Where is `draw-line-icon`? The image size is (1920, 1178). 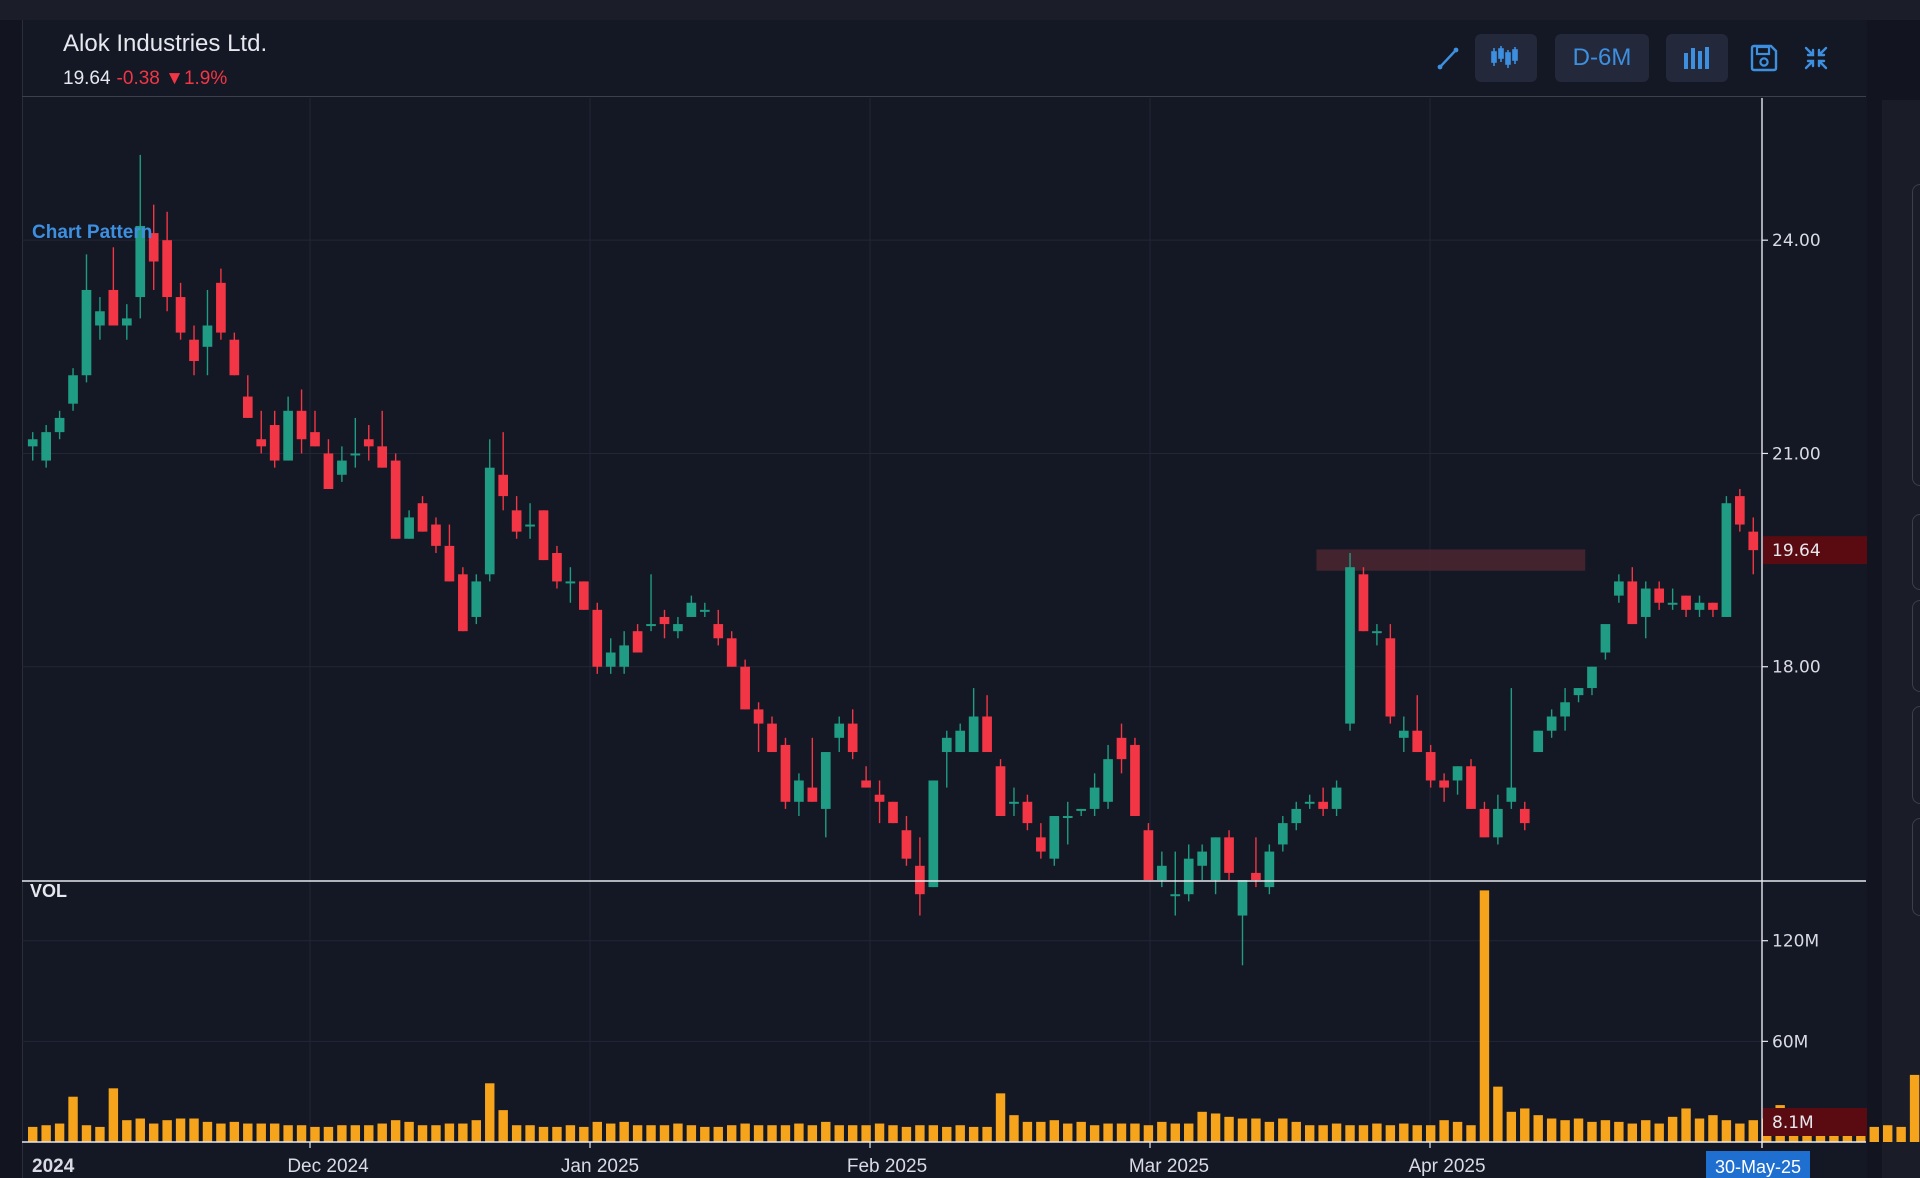
draw-line-icon is located at coordinates (1448, 58).